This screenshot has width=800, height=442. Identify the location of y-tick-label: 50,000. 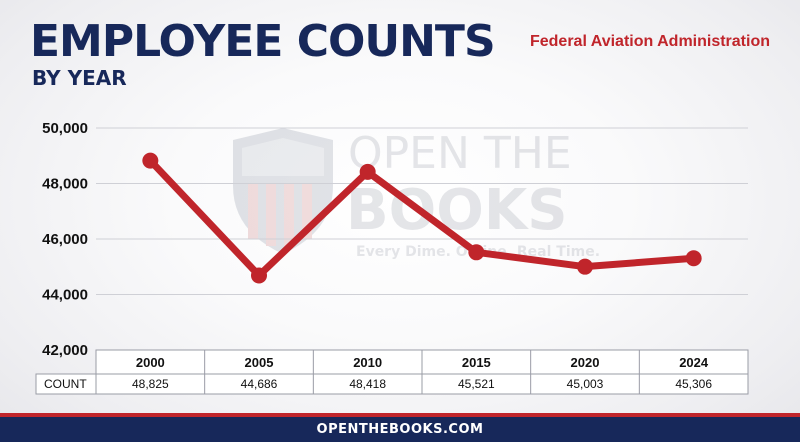
(65, 128).